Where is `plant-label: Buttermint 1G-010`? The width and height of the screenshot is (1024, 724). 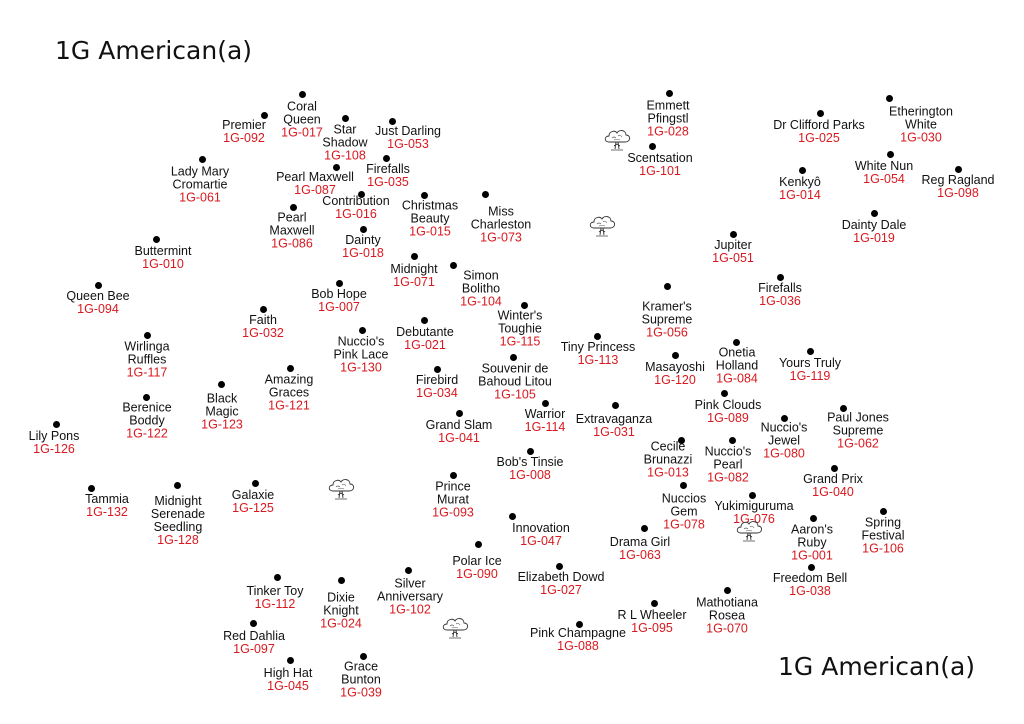
plant-label: Buttermint 1G-010 is located at coordinates (163, 258).